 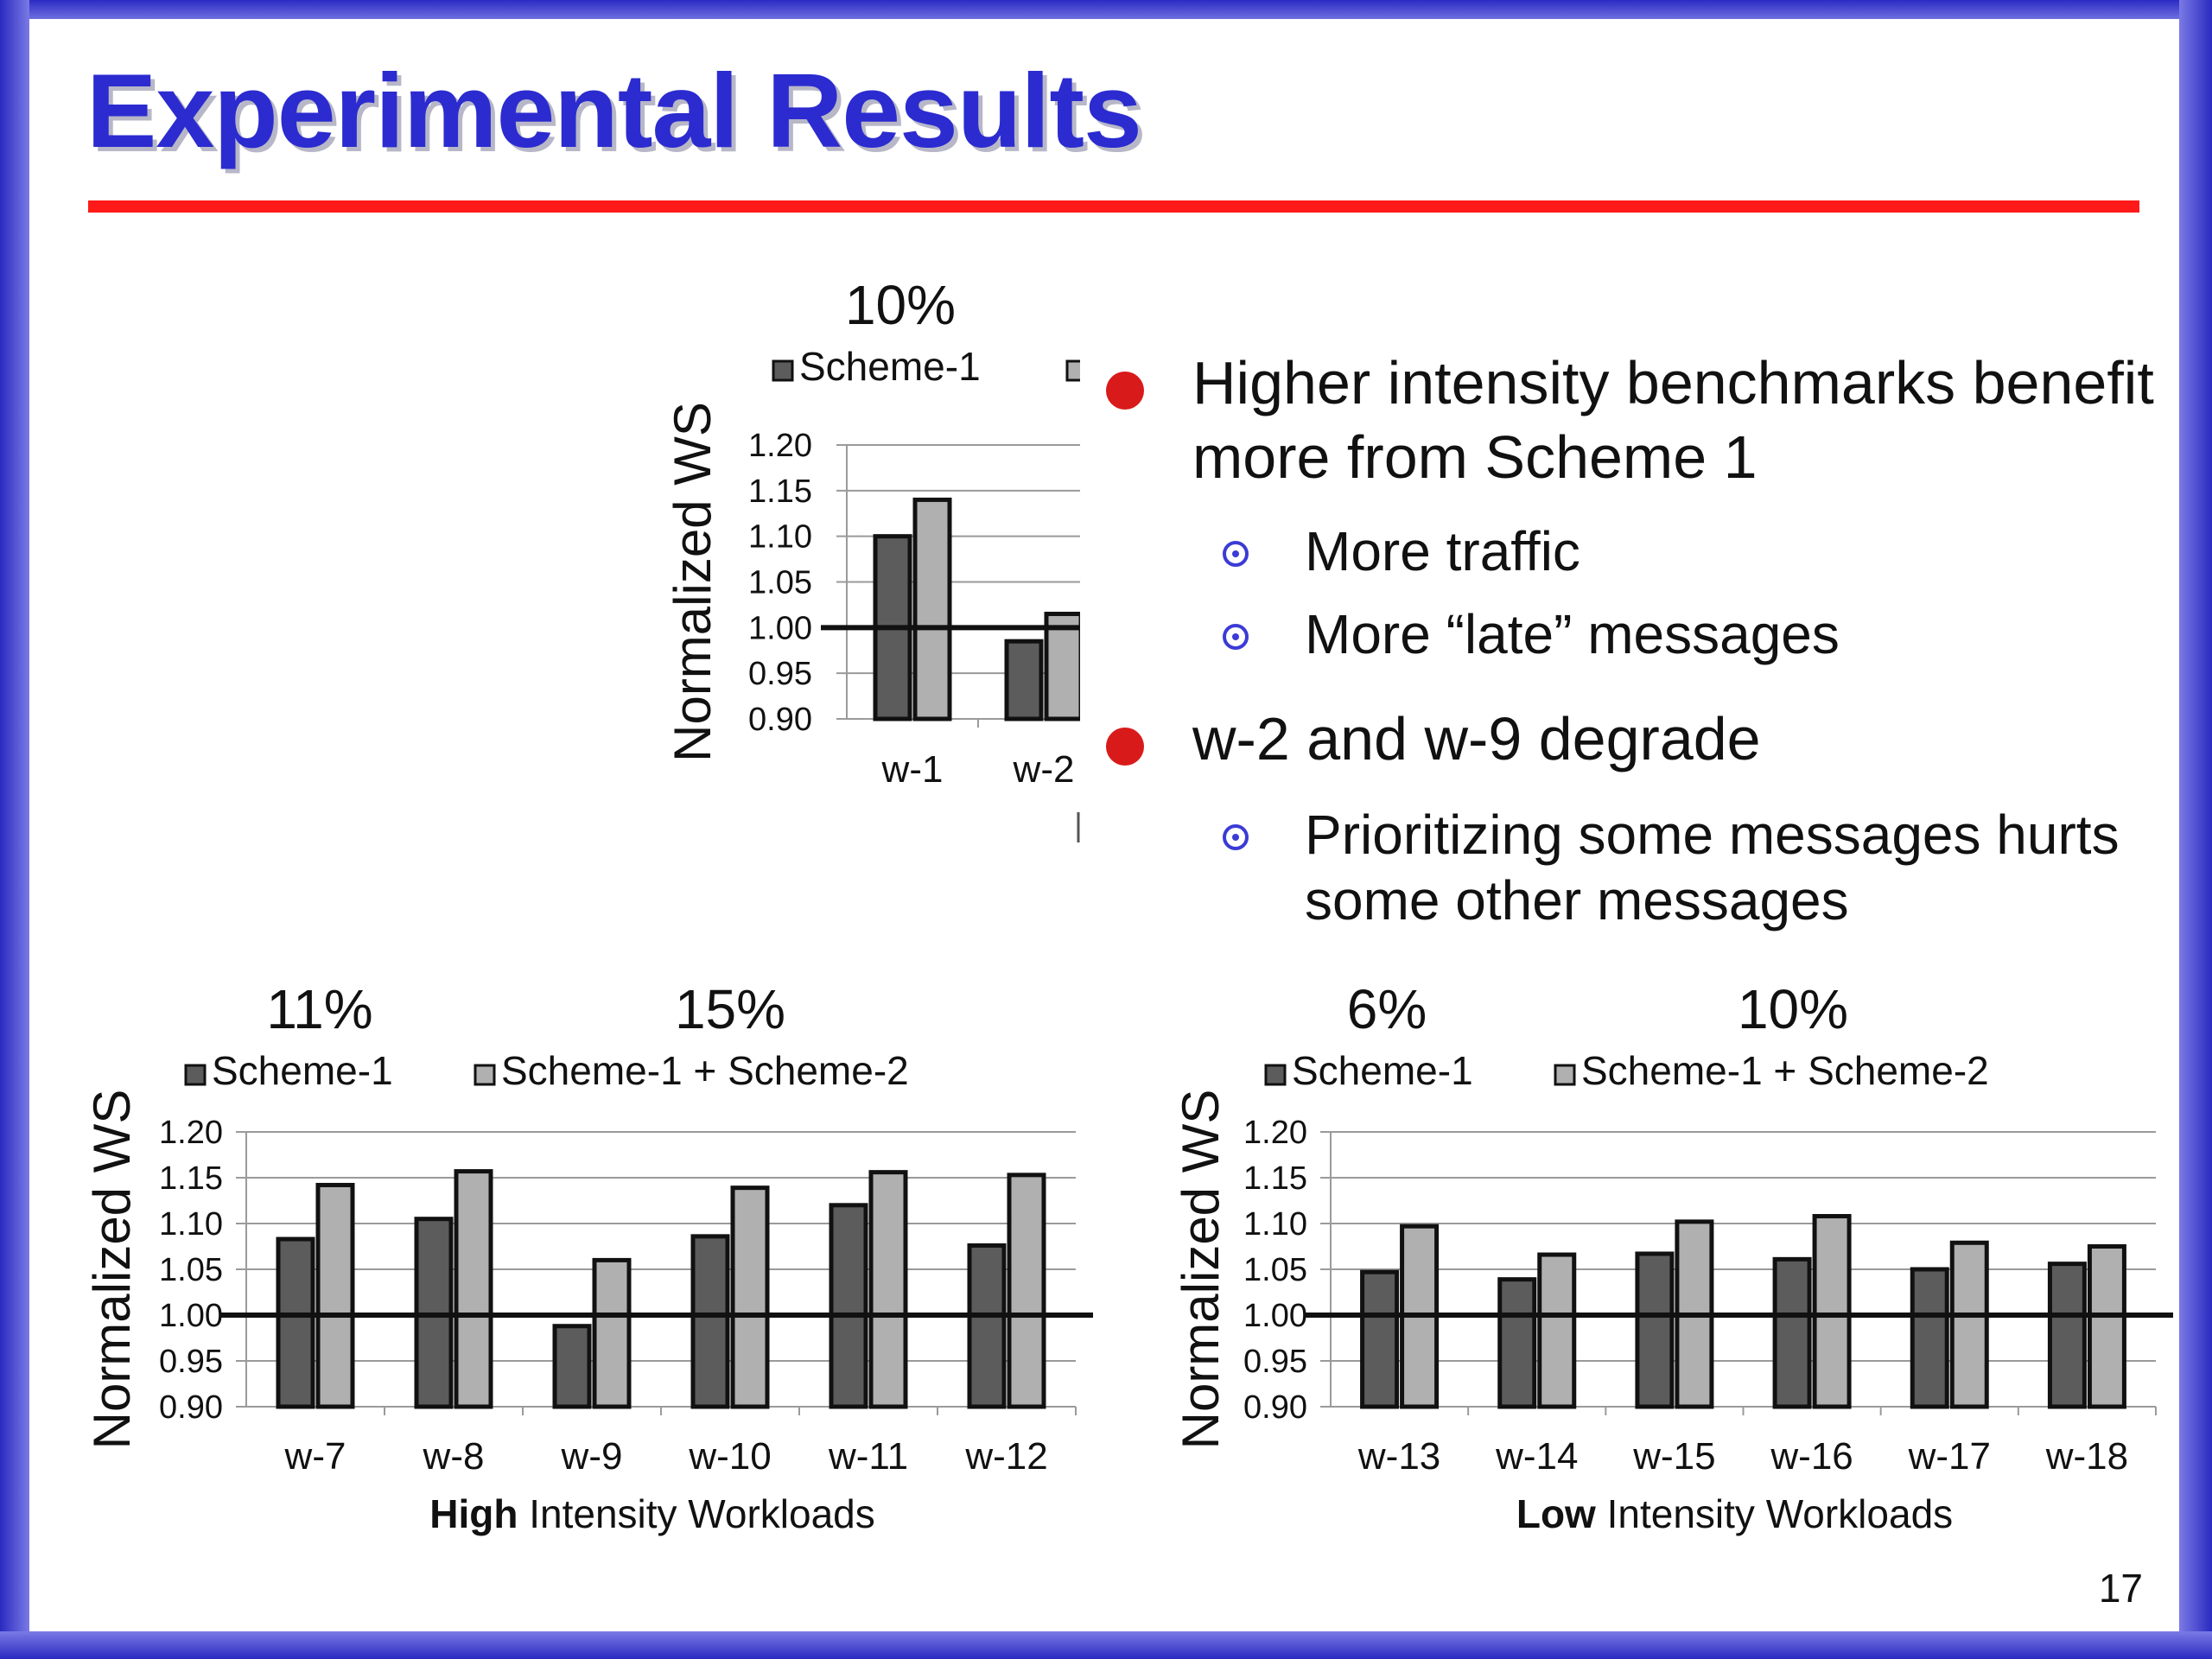 What do you see at coordinates (473, 1513) in the screenshot?
I see `chart-high-x-title-bold: High` at bounding box center [473, 1513].